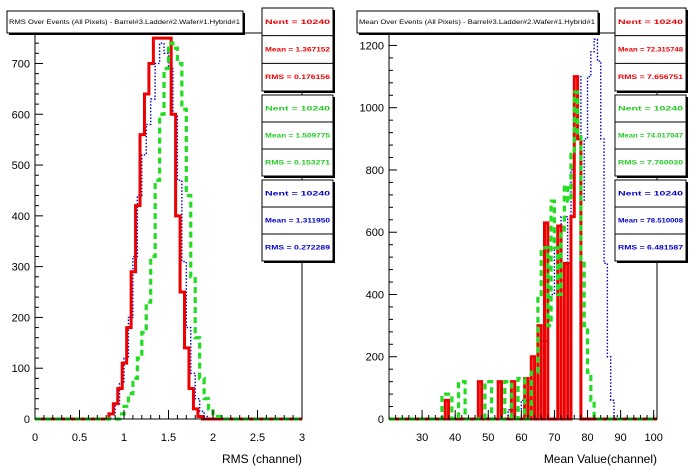 The image size is (696, 474). Describe the element at coordinates (422, 438) in the screenshot. I see `x-tick-label: 30` at that location.